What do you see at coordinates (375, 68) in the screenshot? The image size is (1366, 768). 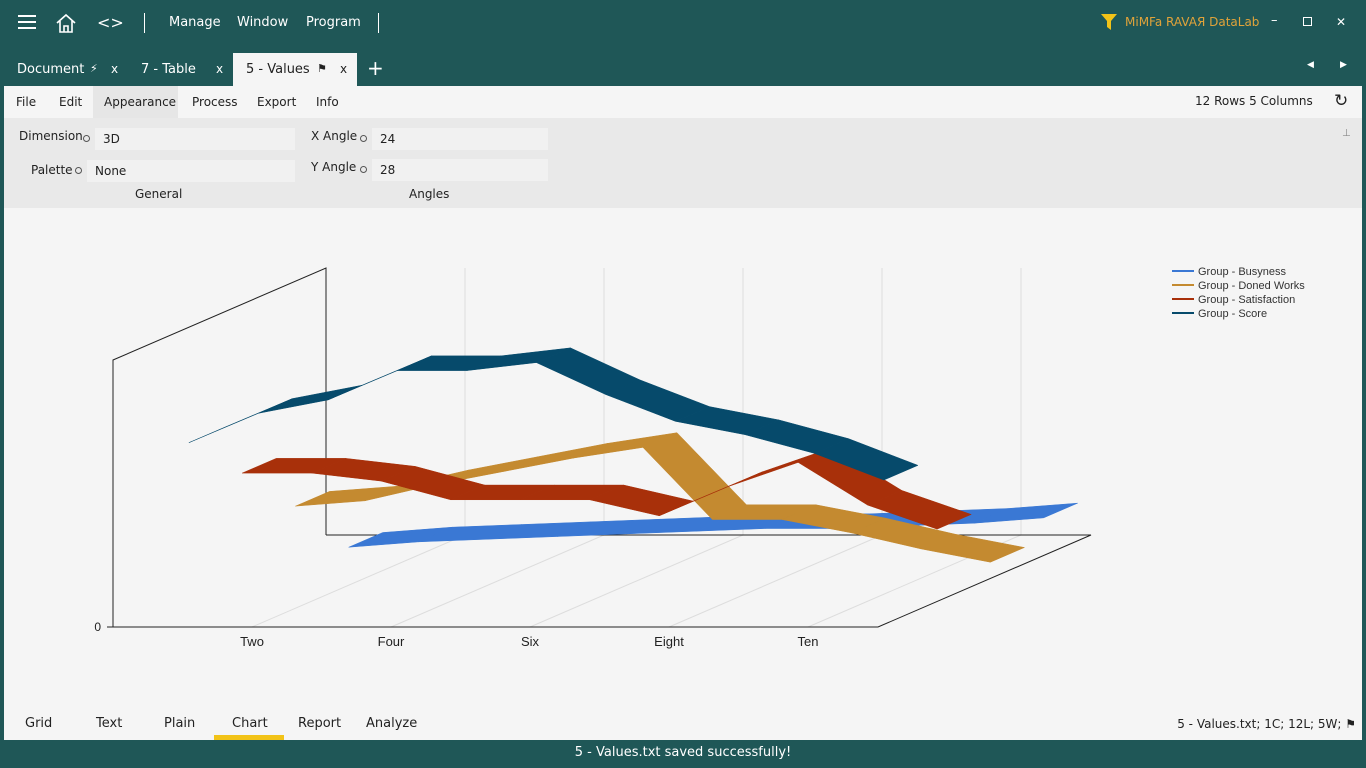 I see `new-tab: +` at bounding box center [375, 68].